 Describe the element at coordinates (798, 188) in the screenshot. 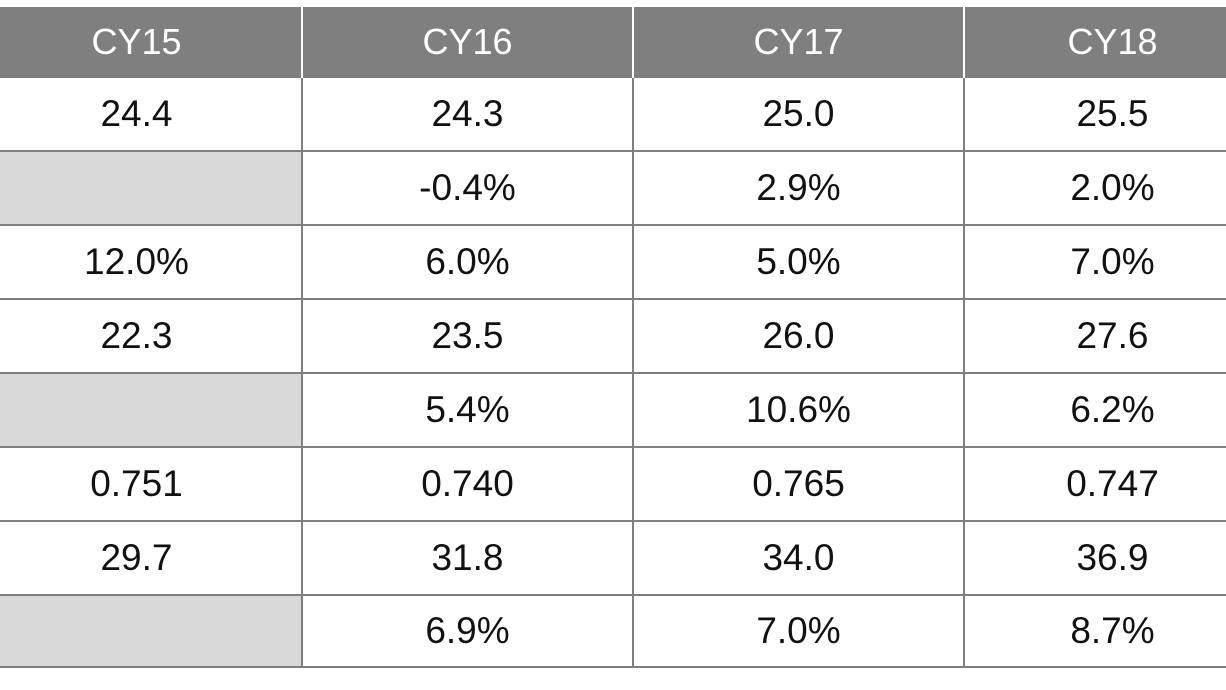

I see `table-cell: 2.9%` at that location.